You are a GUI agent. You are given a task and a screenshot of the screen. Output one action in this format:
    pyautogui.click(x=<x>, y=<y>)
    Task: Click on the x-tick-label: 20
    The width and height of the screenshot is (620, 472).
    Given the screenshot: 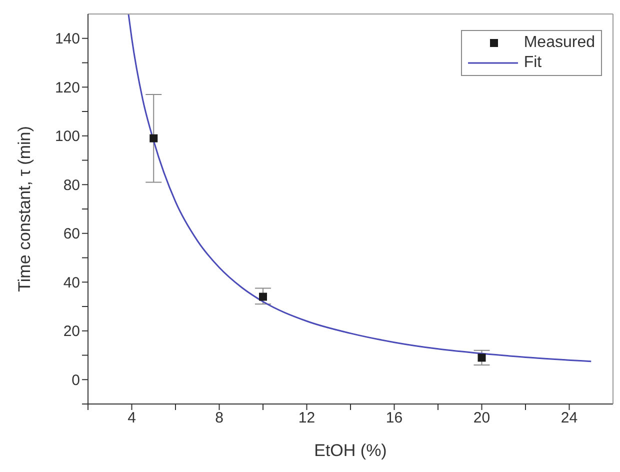 What is the action you would take?
    pyautogui.click(x=481, y=418)
    